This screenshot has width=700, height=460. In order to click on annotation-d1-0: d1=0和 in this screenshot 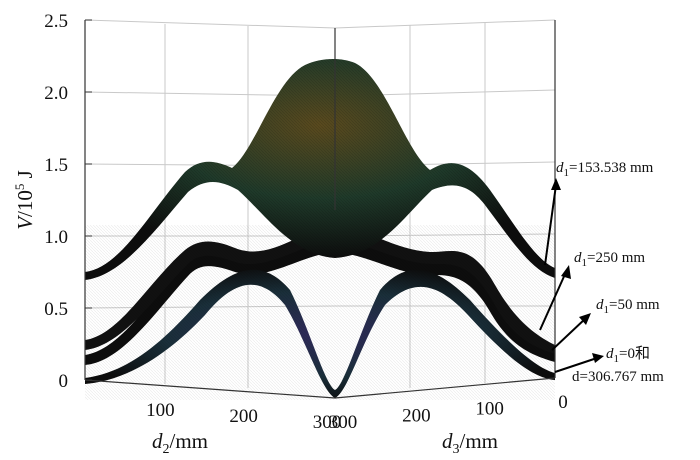, I will do `click(628, 355)`.